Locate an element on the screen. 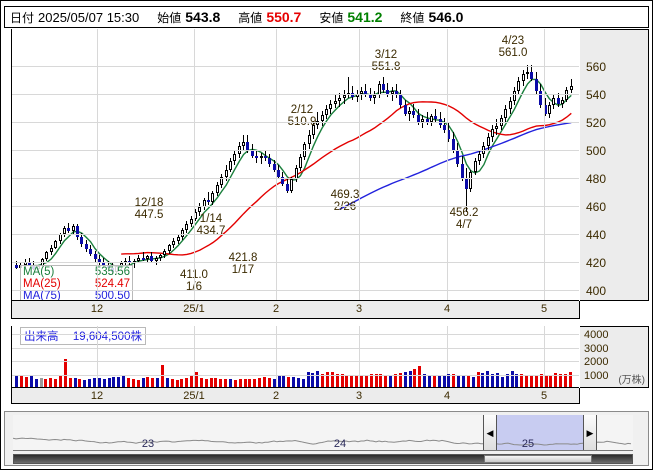 The height and width of the screenshot is (470, 653). volume-x-tick-label: 4 is located at coordinates (447, 396).